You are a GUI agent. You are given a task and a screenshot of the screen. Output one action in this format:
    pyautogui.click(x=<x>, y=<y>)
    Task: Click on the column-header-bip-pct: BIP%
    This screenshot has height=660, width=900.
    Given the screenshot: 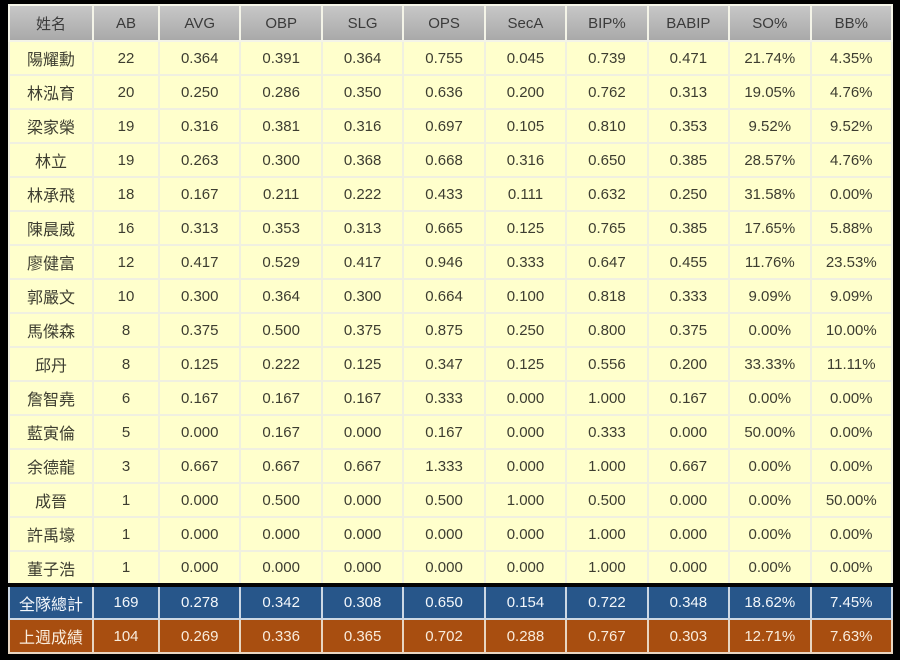 What is the action you would take?
    pyautogui.click(x=607, y=23)
    